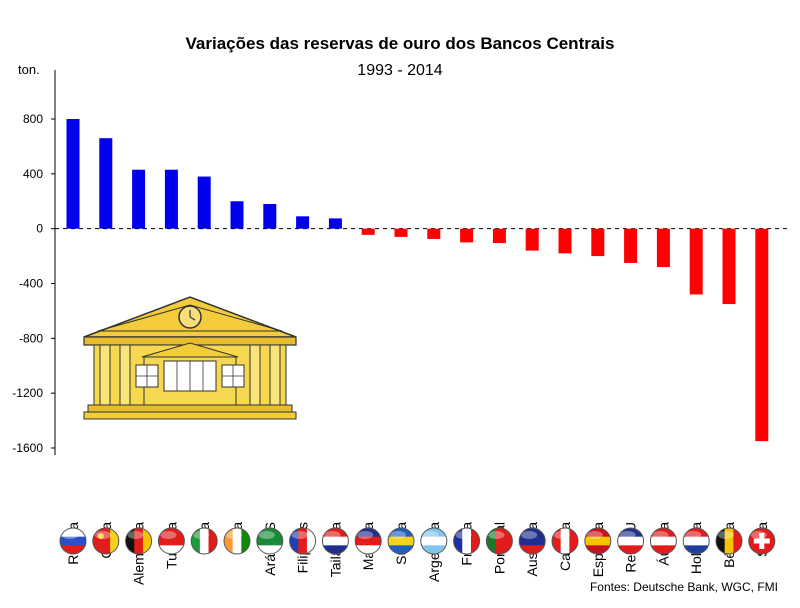 This screenshot has height=608, width=800. What do you see at coordinates (696, 541) in the screenshot?
I see `netherlands-flag-icon` at bounding box center [696, 541].